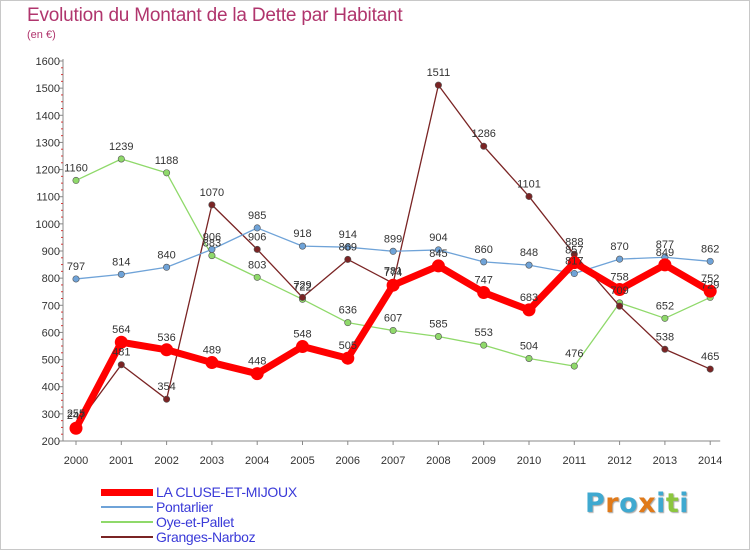 The image size is (750, 550). What do you see at coordinates (710, 461) in the screenshot?
I see `x-tick-label: 2014` at bounding box center [710, 461].